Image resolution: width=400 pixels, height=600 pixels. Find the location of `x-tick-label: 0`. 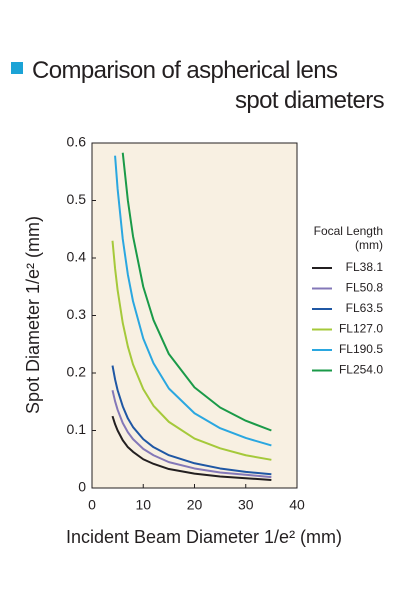

x-tick-label: 0 is located at coordinates (92, 505).